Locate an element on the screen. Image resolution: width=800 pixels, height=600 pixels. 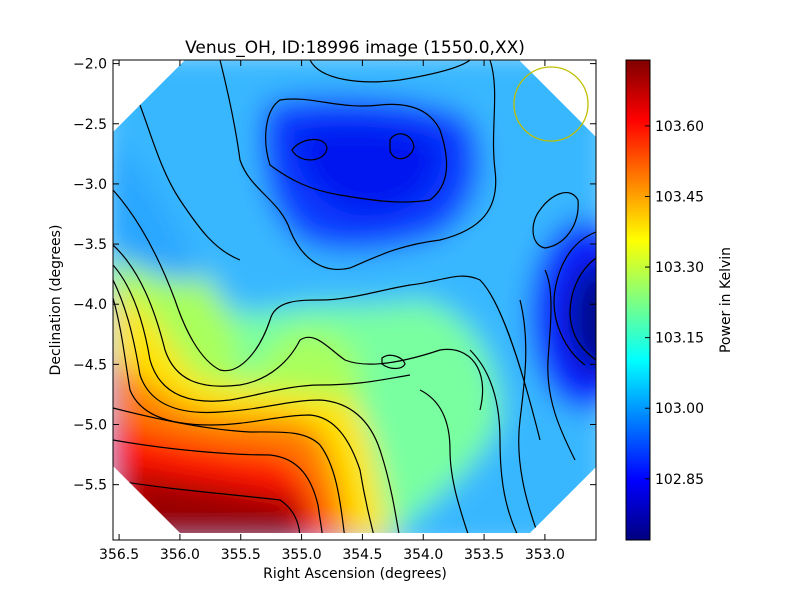
colorbar-tick-label: 103.60 is located at coordinates (679, 127).